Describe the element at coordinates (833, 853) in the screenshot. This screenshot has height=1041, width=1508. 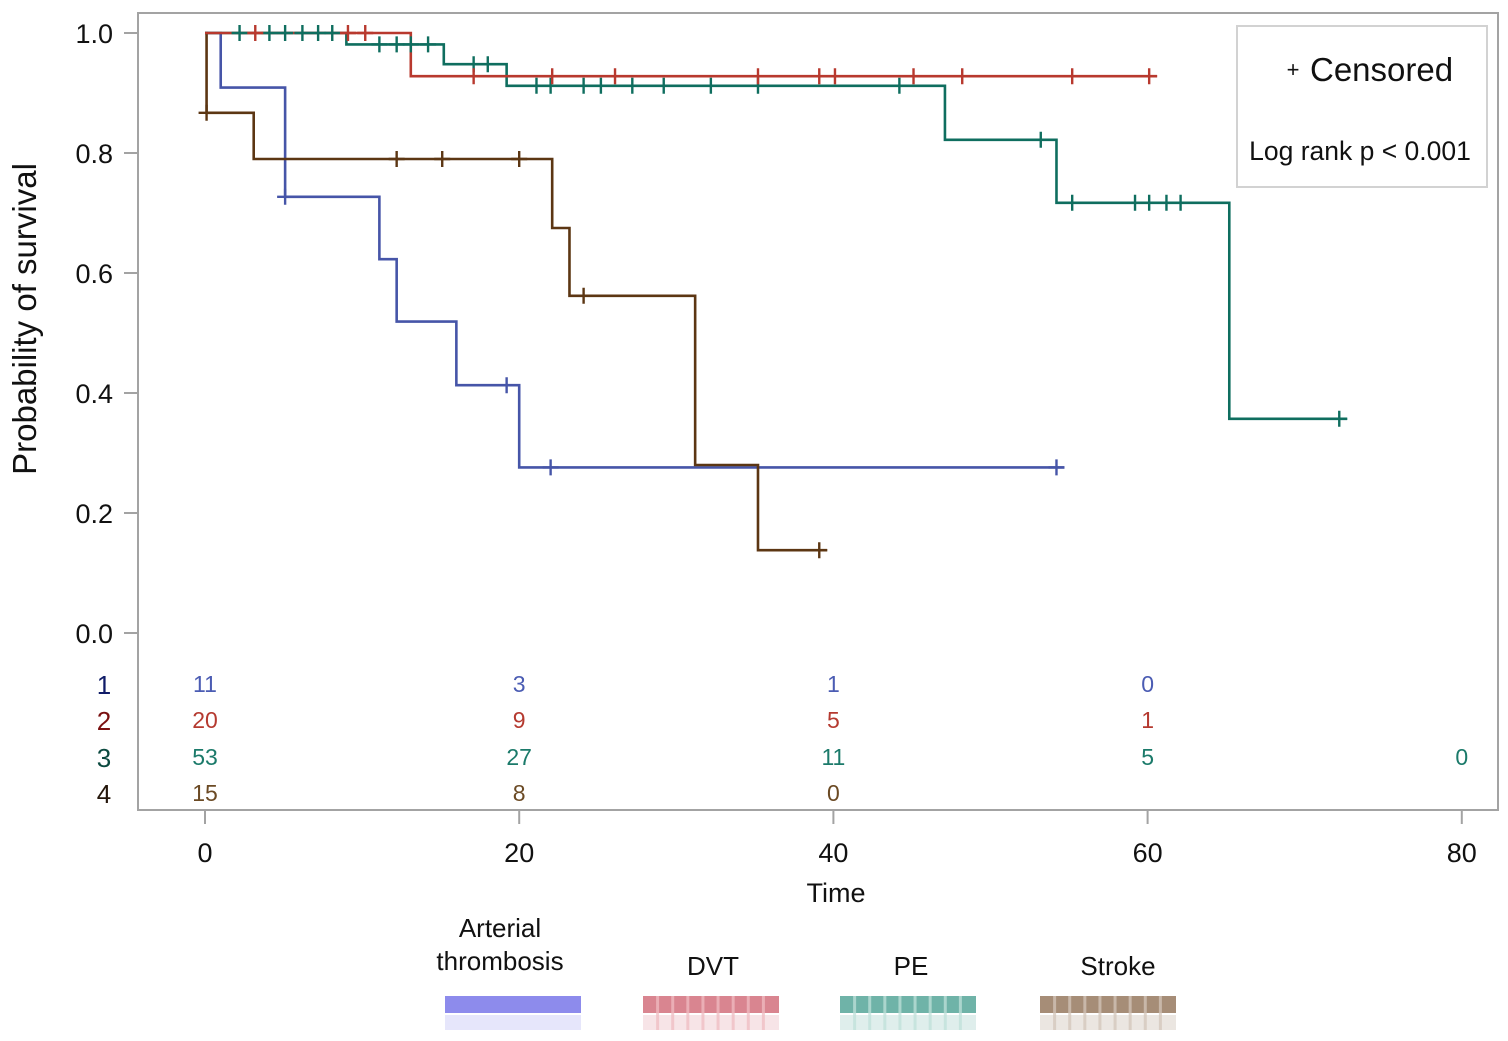
I see `x-tick-label: 40` at that location.